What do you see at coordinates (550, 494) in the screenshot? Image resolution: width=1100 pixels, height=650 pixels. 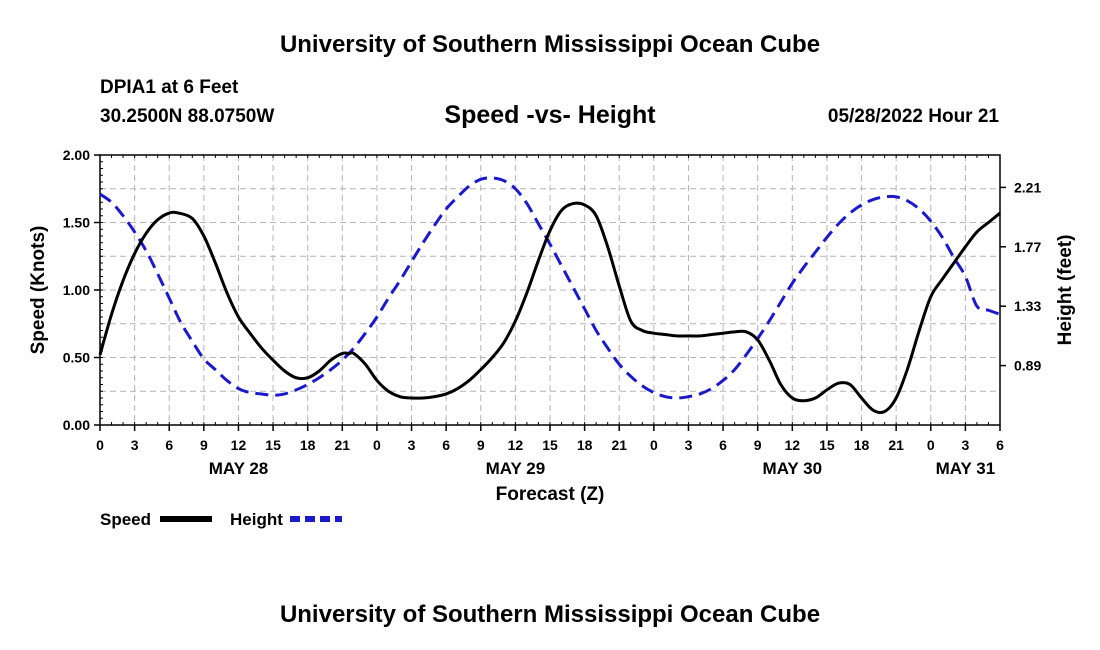 I see `x-axis-title: Forecast (Z)` at bounding box center [550, 494].